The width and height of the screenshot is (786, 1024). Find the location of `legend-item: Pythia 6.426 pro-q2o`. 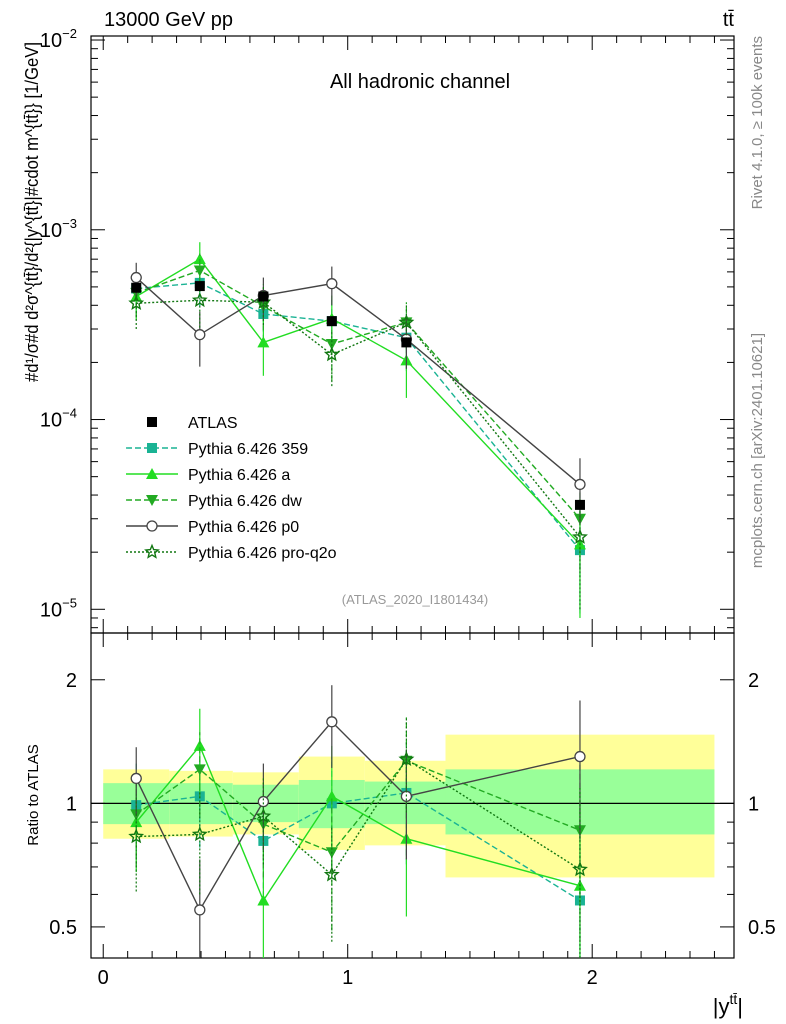

legend-item: Pythia 6.426 pro-q2o is located at coordinates (231, 552).